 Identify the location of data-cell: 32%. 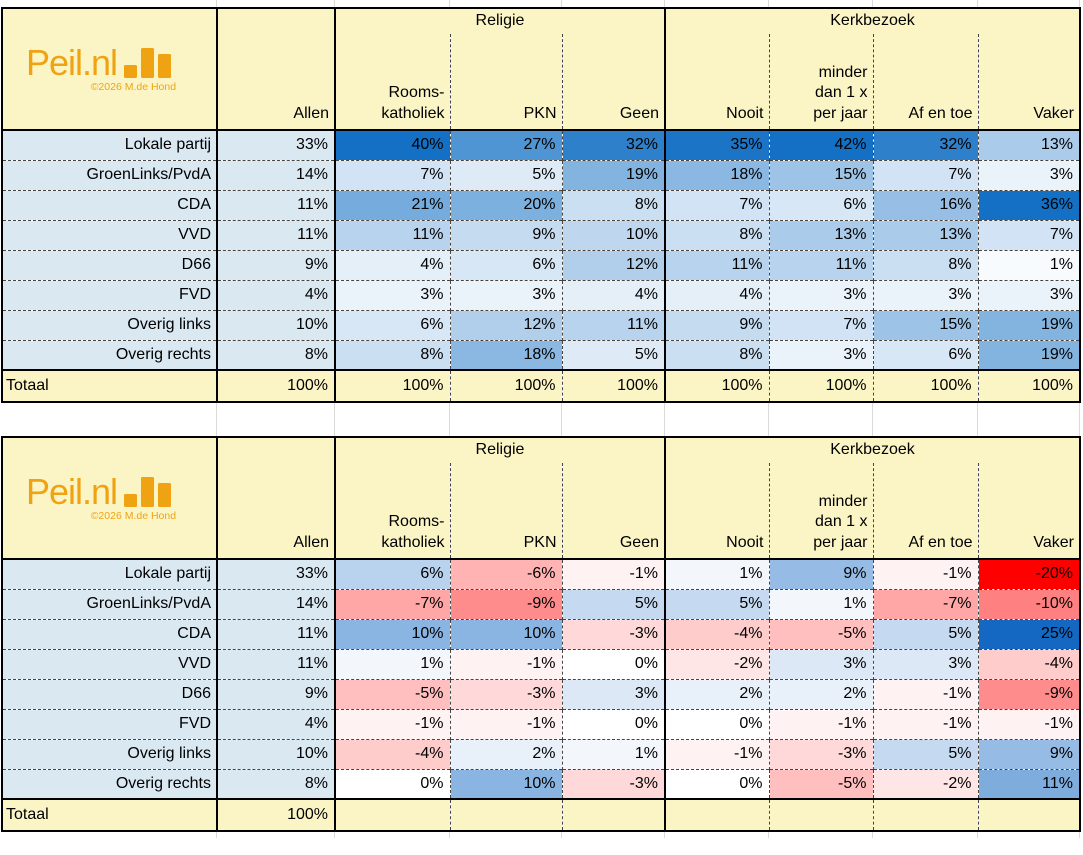
(613, 144).